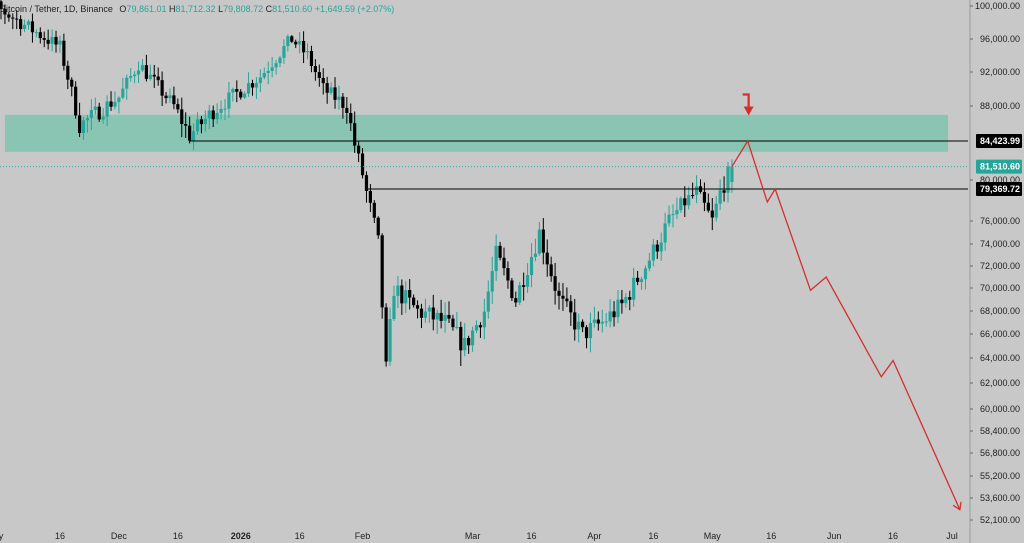 The image size is (1024, 543). I want to click on y-tick-label: 68,000.00, so click(1000, 311).